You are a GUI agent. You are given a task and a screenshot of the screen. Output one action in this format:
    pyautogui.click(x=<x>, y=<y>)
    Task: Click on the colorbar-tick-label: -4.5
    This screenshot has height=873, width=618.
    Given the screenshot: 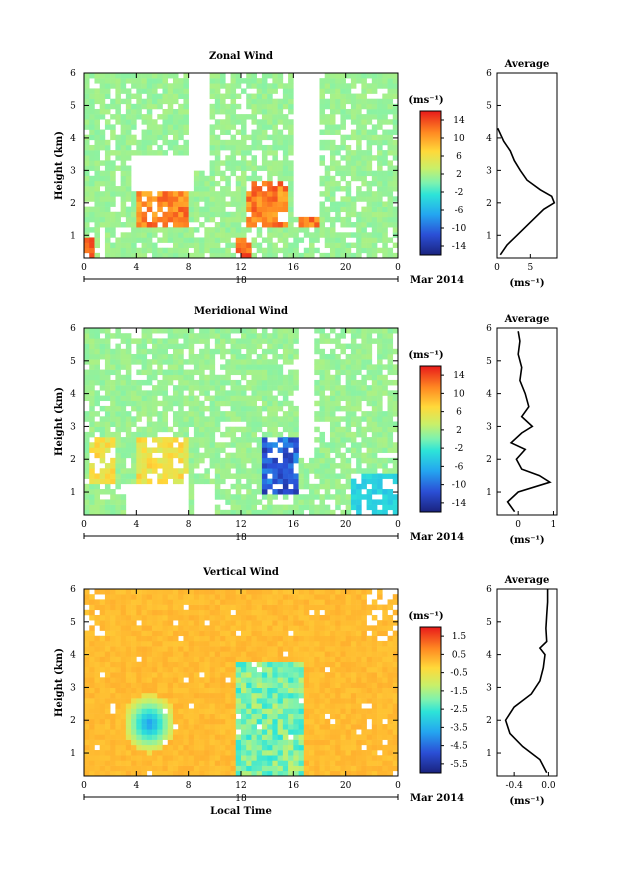 What is the action you would take?
    pyautogui.click(x=459, y=747)
    